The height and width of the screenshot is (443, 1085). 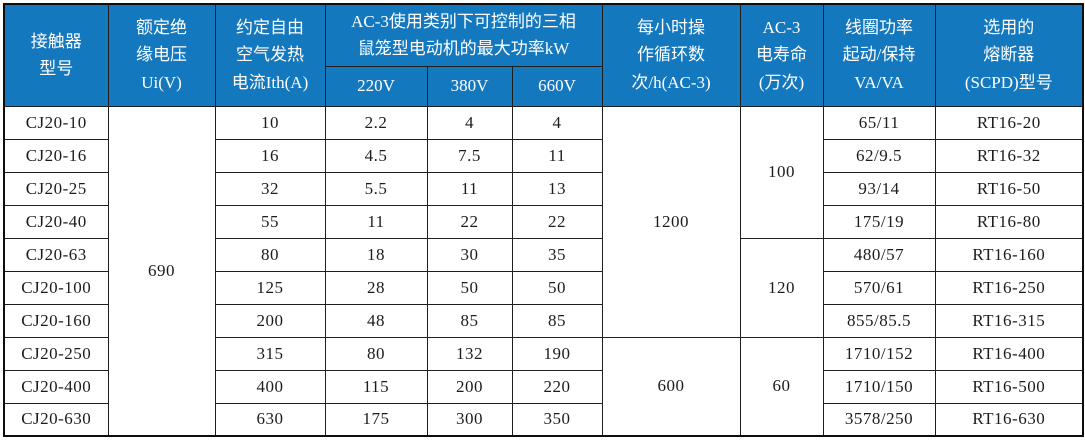 I want to click on cell-p220: 175, so click(x=376, y=419).